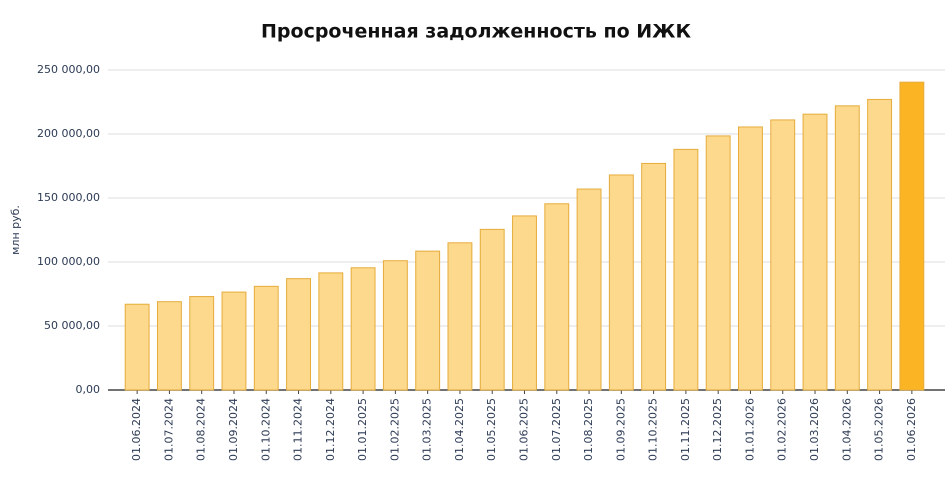  What do you see at coordinates (15, 230) in the screenshot?
I see `y-axis-label: млн руб.` at bounding box center [15, 230].